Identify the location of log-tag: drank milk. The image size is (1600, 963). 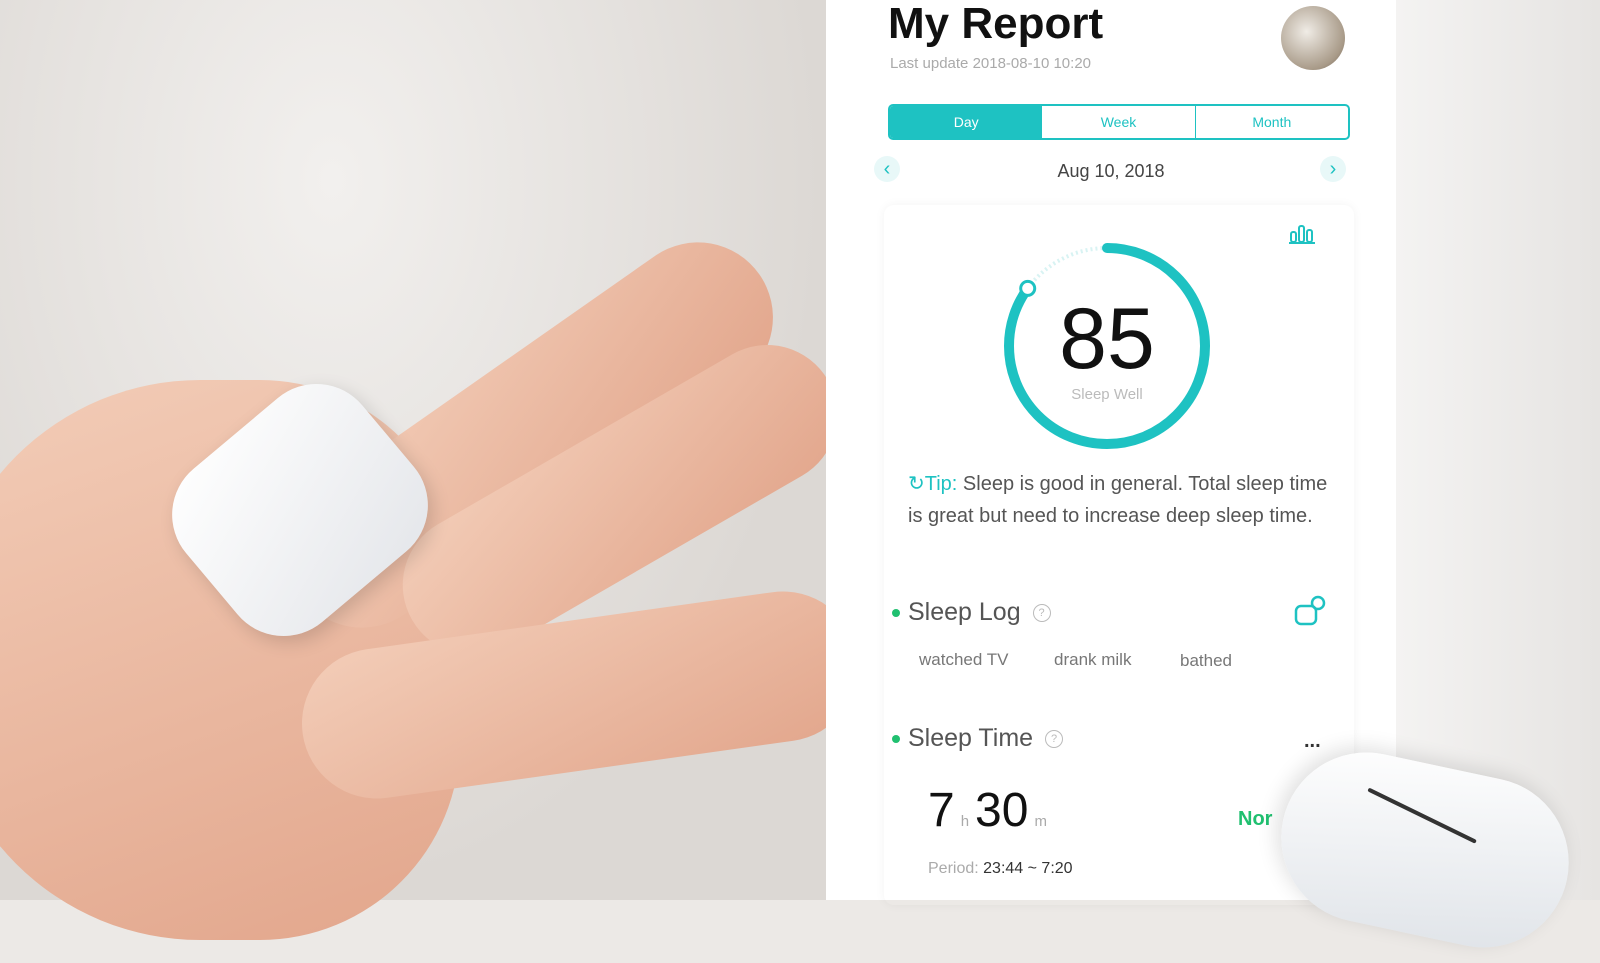
(1093, 659).